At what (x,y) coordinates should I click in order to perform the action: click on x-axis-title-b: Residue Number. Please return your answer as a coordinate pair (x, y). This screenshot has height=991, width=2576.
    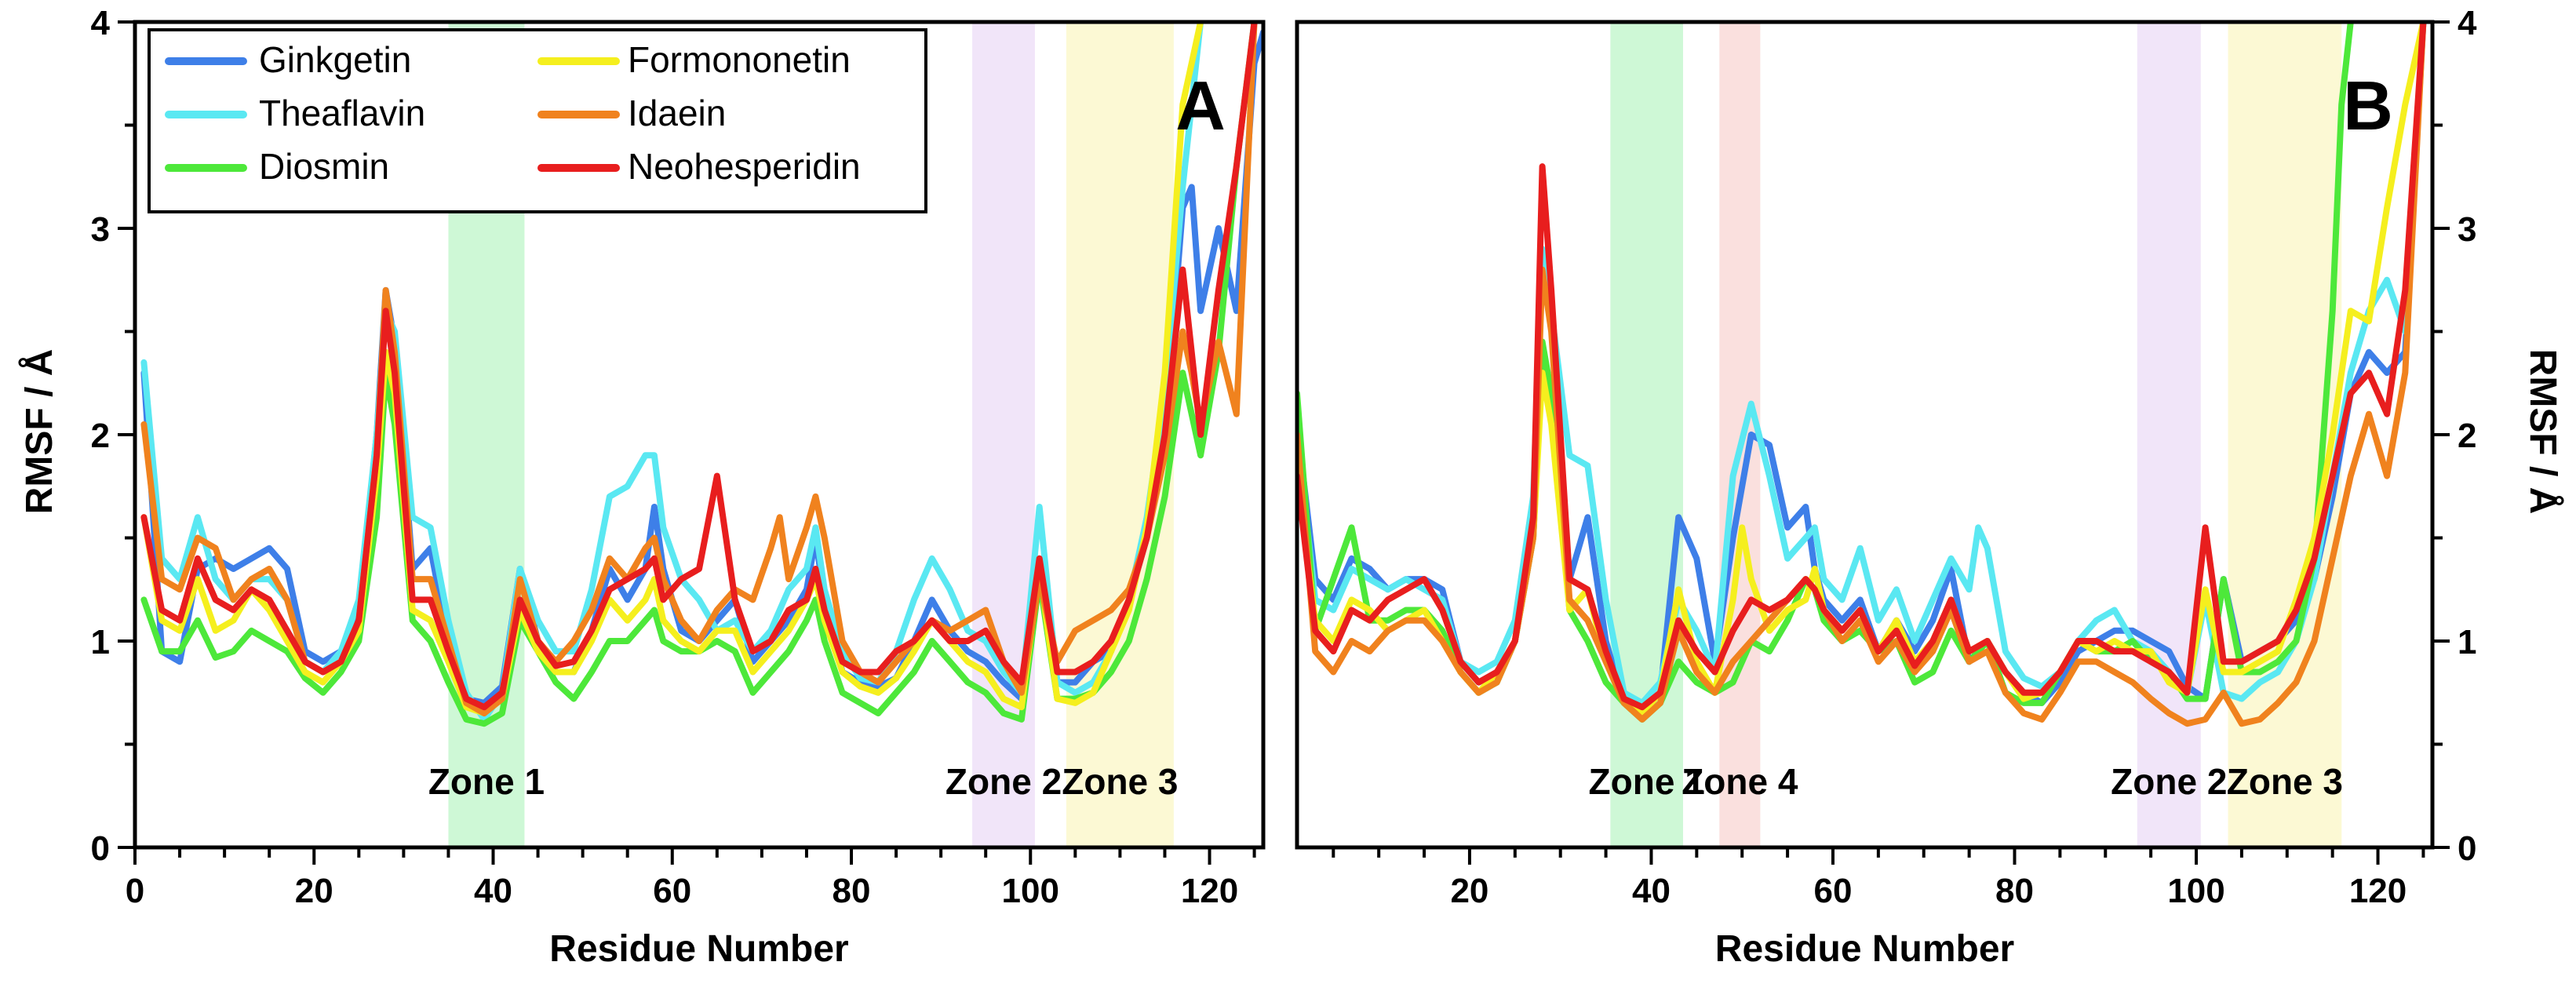
    Looking at the image, I should click on (1864, 949).